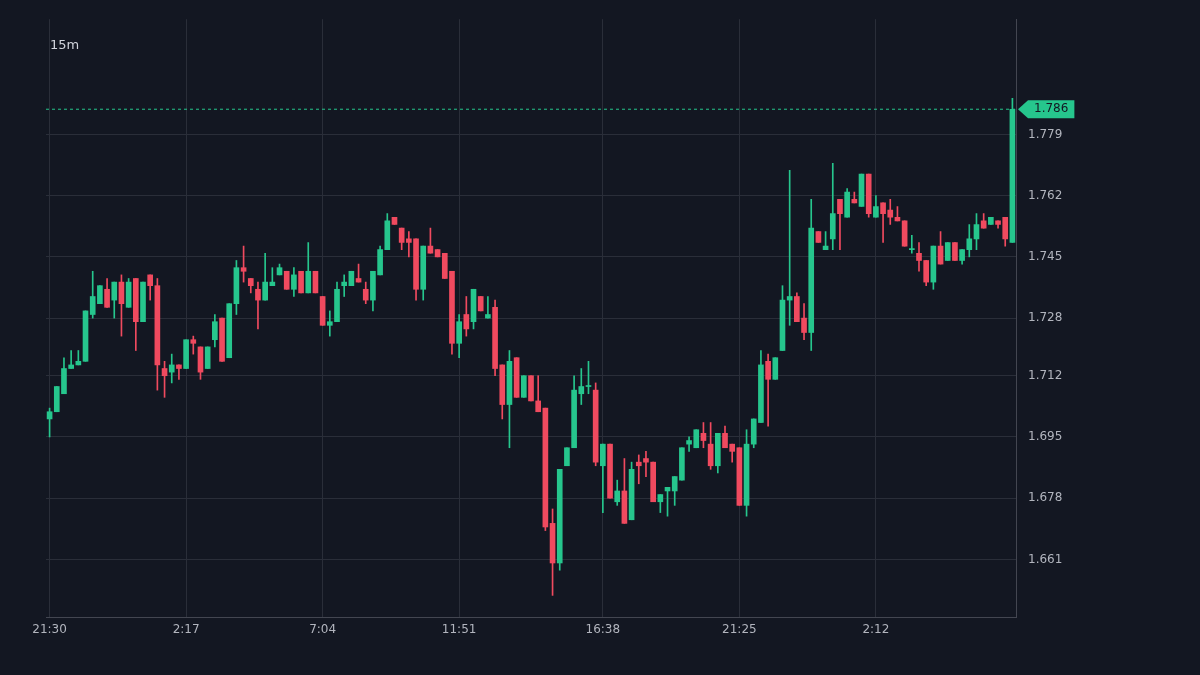 The width and height of the screenshot is (1200, 675). Describe the element at coordinates (603, 629) in the screenshot. I see `x-tick-label: 16:38` at that location.